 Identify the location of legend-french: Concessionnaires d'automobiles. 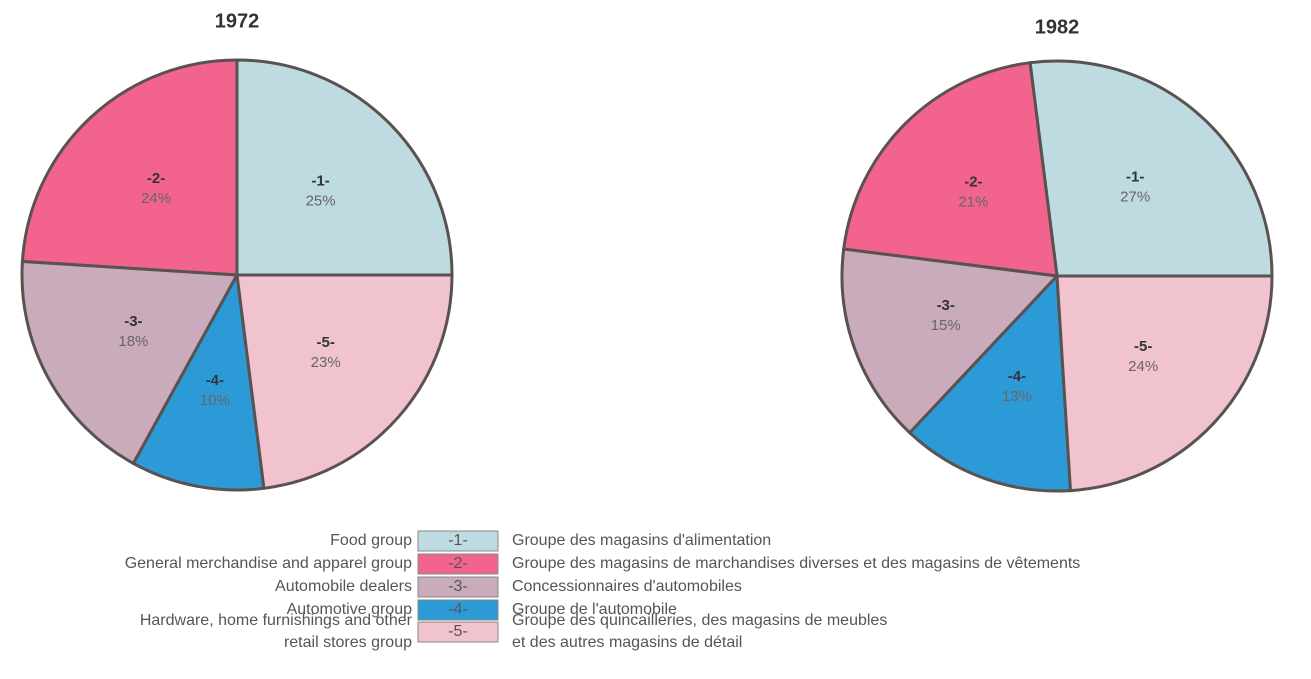
(627, 586).